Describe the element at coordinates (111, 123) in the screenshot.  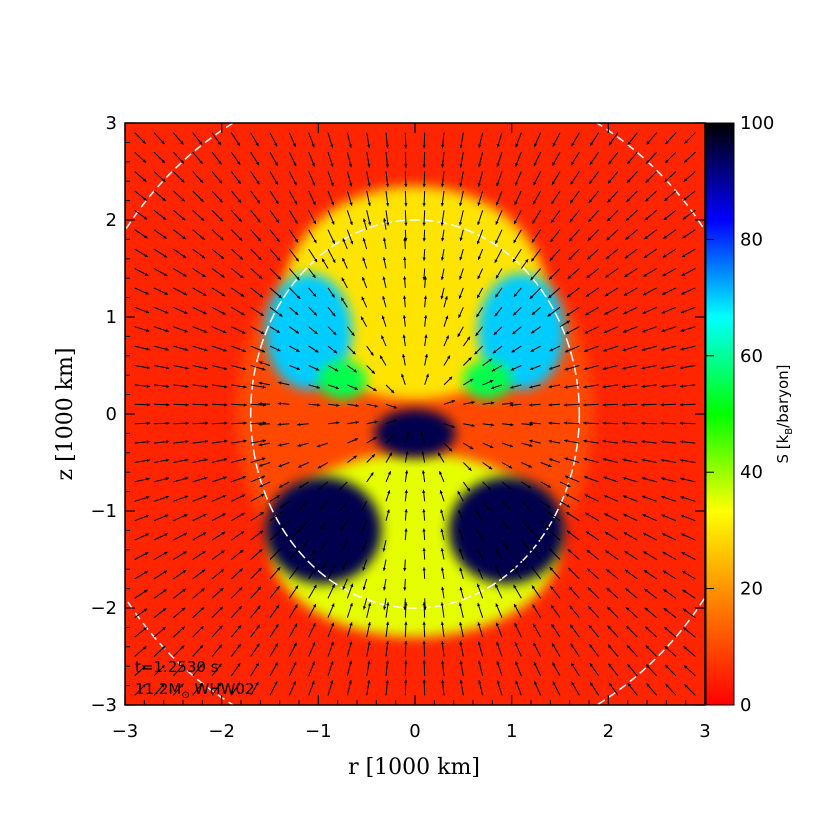
I see `y-tick-label: 3` at that location.